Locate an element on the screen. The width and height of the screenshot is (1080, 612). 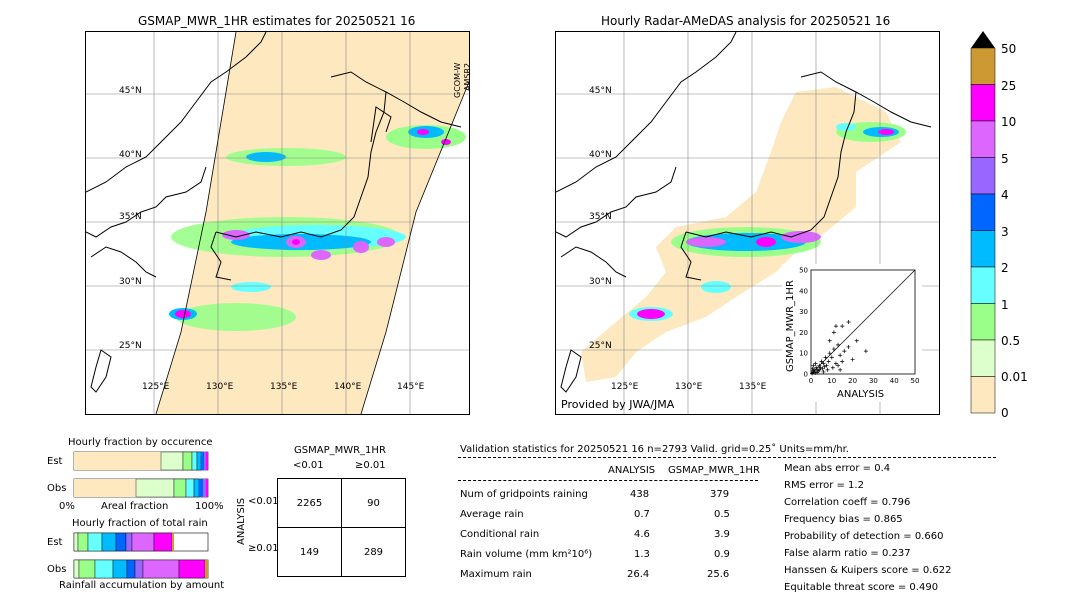
validation-row-gsmap: 379 is located at coordinates (720, 494).